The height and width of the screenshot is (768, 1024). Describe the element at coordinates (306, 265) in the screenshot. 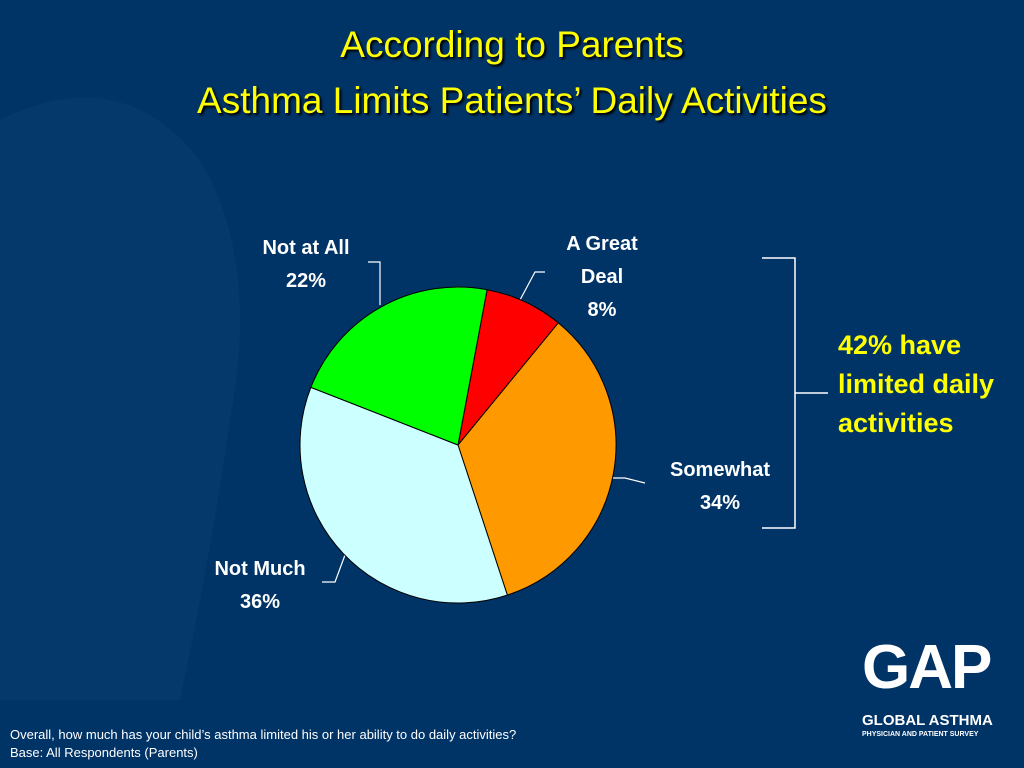

I see `slice-label: Not at All 22%` at that location.